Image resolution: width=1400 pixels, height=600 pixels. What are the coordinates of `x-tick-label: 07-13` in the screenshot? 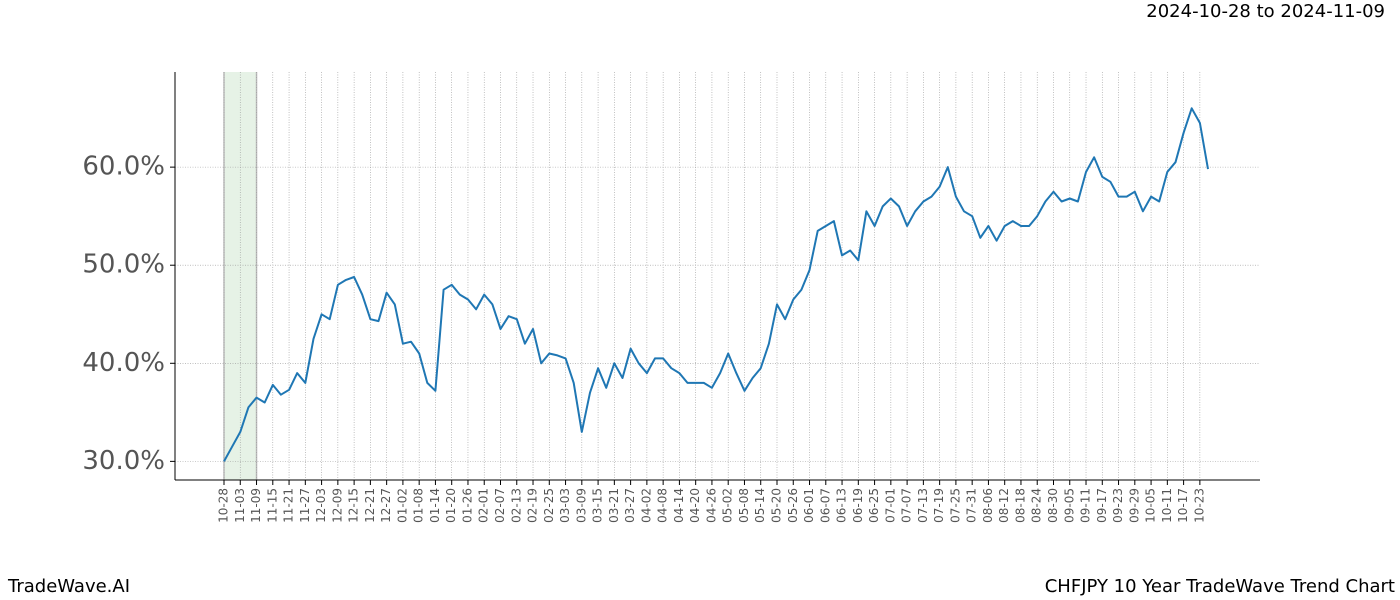 It's located at (923, 505).